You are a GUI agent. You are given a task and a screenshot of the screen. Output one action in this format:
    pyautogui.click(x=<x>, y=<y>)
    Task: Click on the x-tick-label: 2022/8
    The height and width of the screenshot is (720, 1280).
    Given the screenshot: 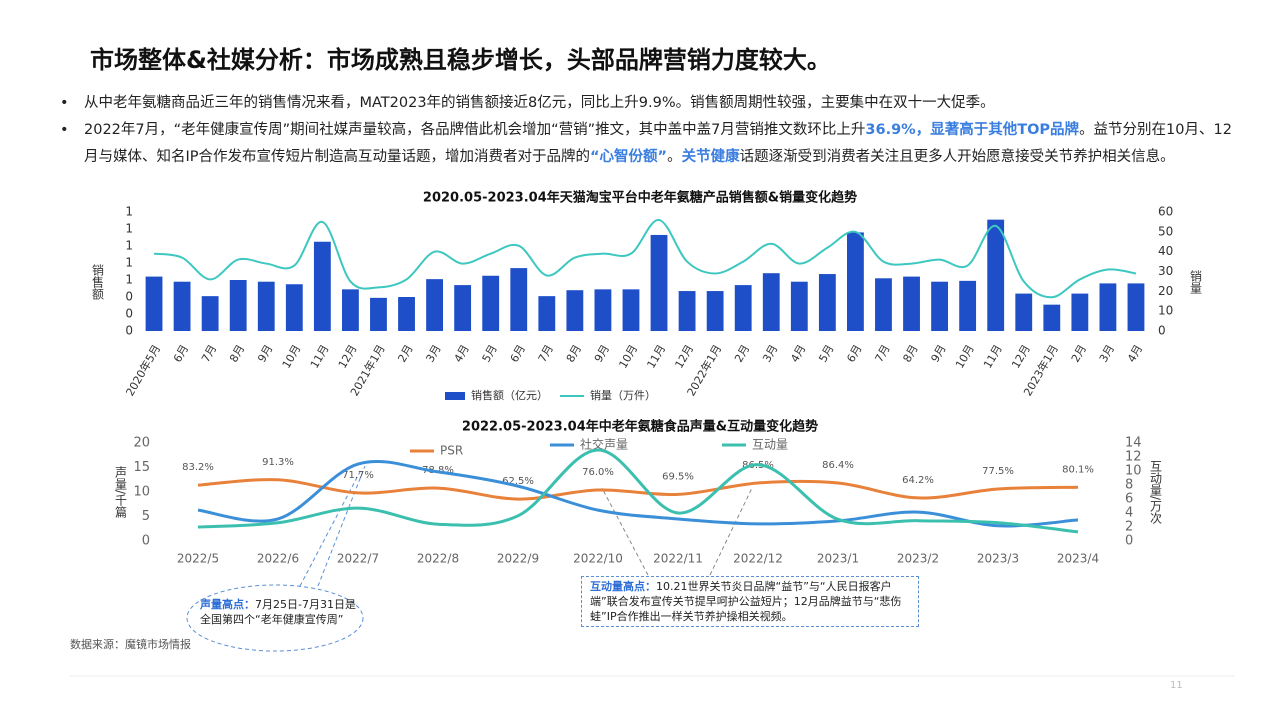 What is the action you would take?
    pyautogui.click(x=438, y=559)
    